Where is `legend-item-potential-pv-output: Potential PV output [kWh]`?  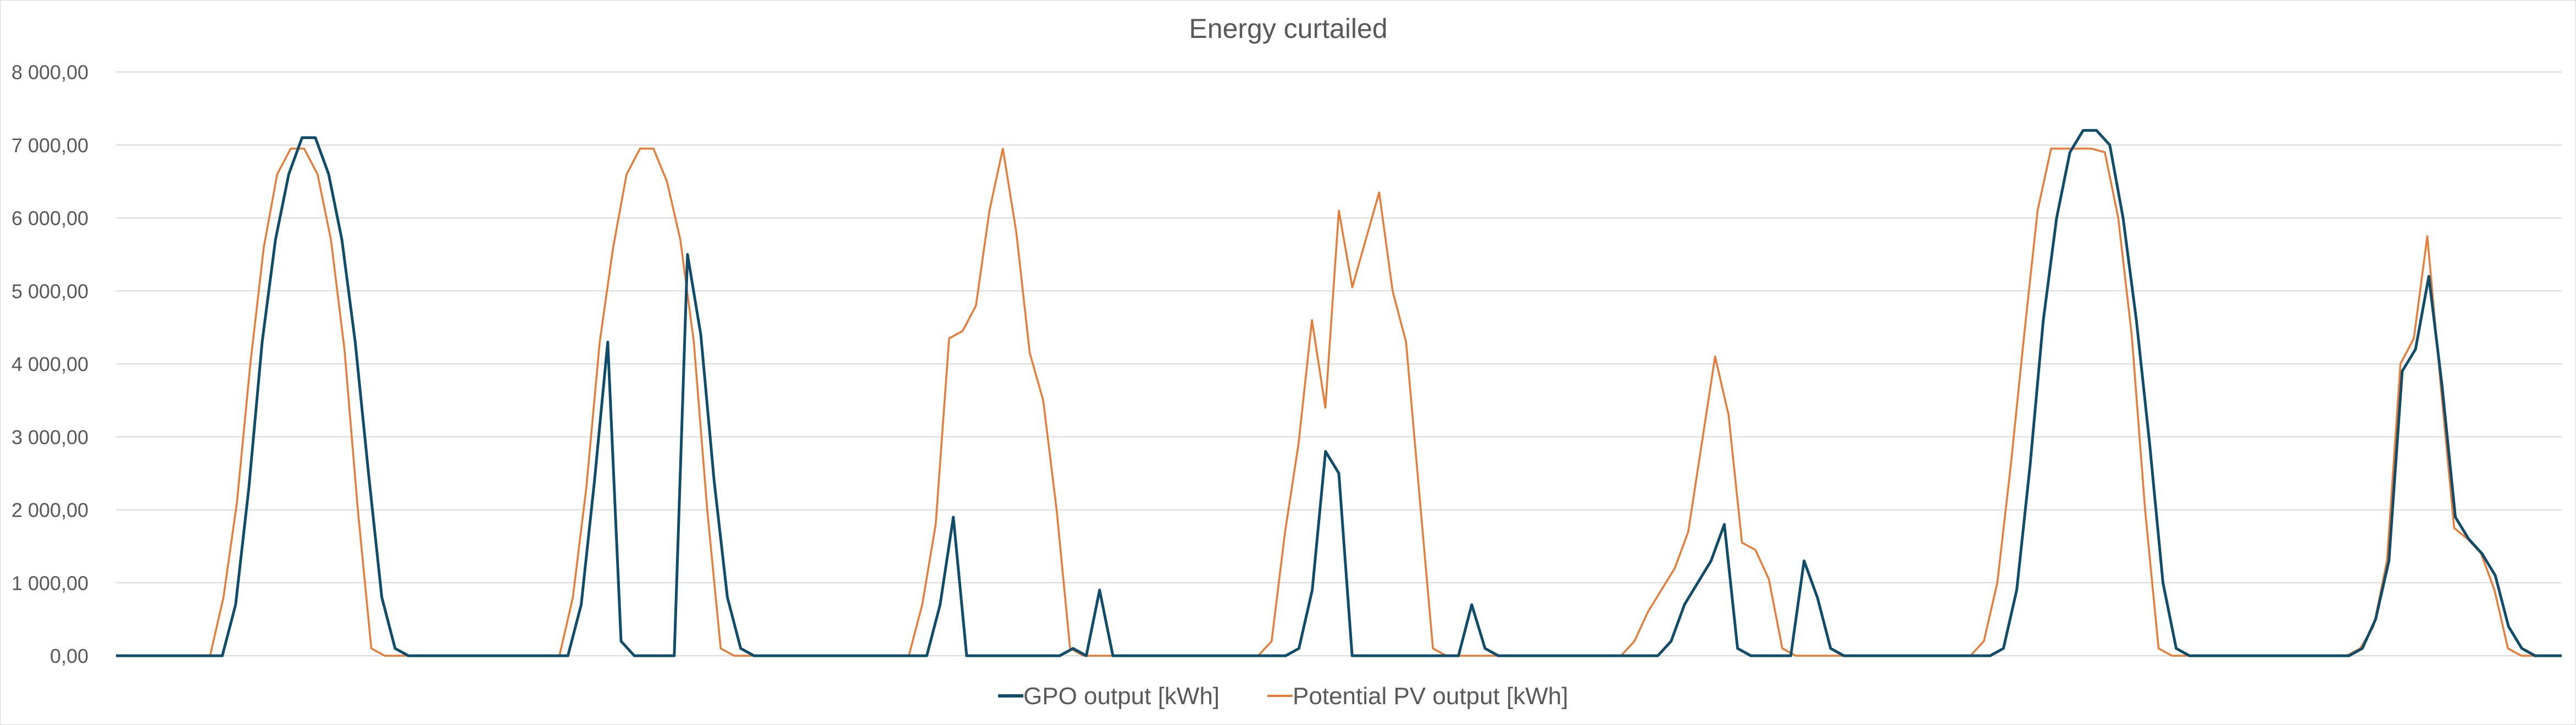 legend-item-potential-pv-output: Potential PV output [kWh] is located at coordinates (1417, 696).